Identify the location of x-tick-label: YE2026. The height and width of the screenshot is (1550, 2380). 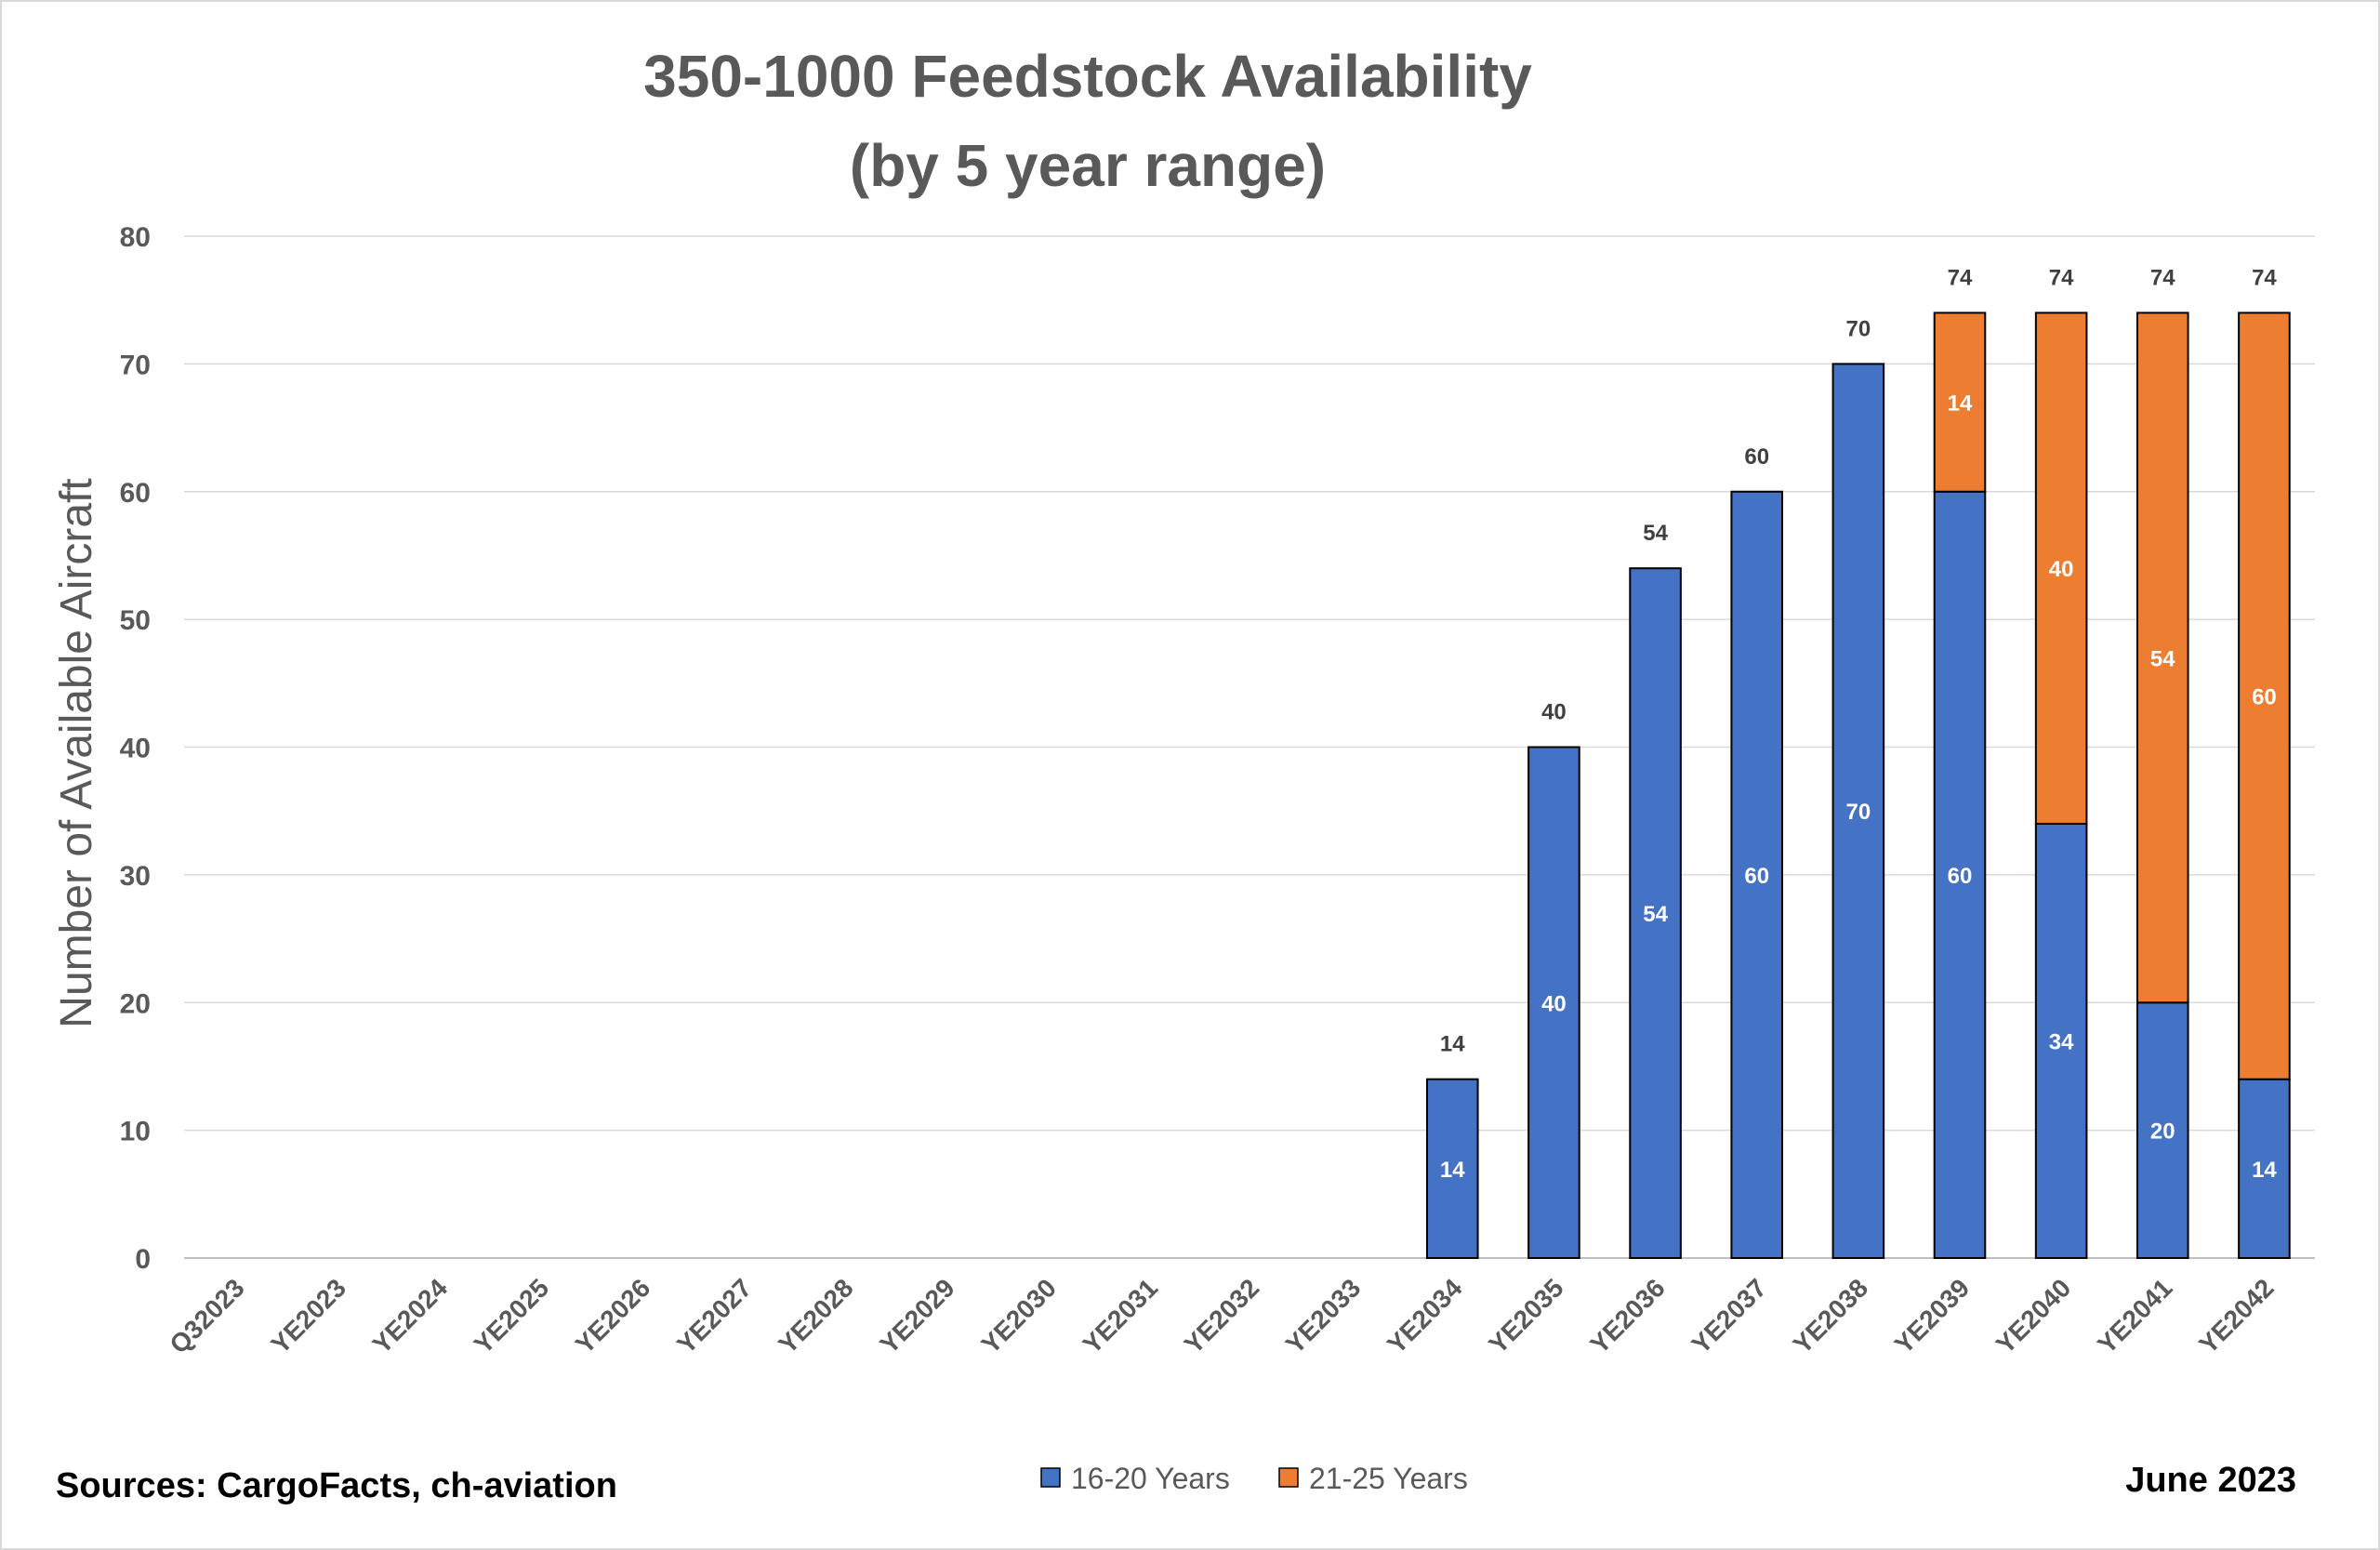
(612, 1315).